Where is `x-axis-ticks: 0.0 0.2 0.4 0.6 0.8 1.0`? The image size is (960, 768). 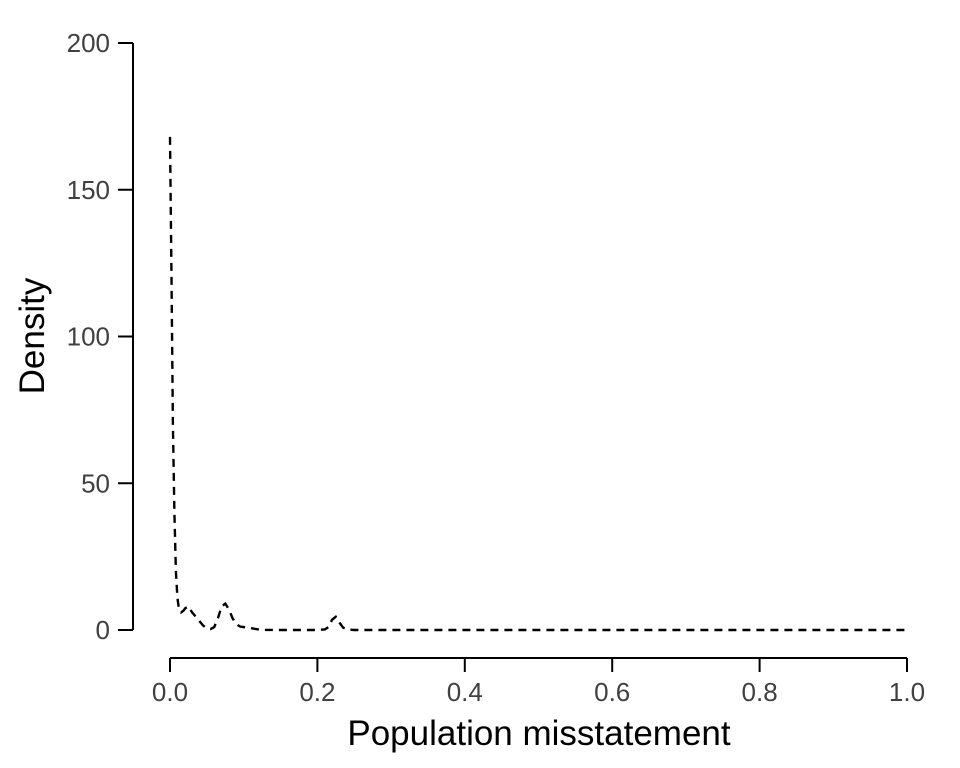 x-axis-ticks: 0.0 0.2 0.4 0.6 0.8 1.0 is located at coordinates (538, 682).